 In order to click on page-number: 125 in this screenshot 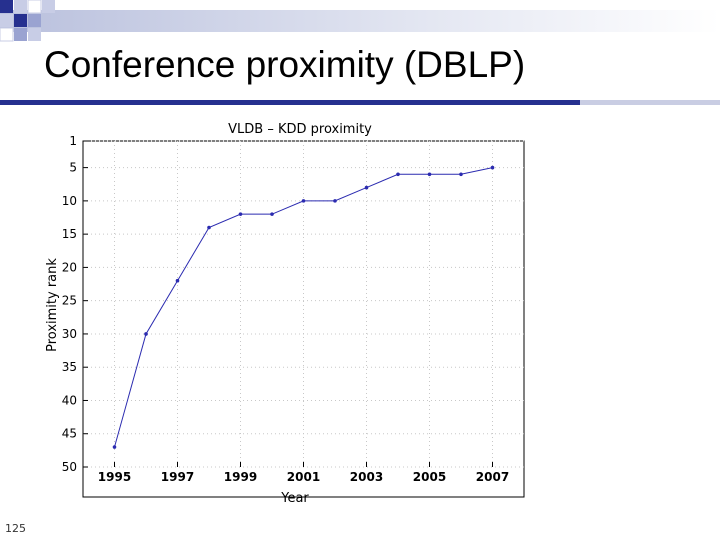, I will do `click(15, 528)`.